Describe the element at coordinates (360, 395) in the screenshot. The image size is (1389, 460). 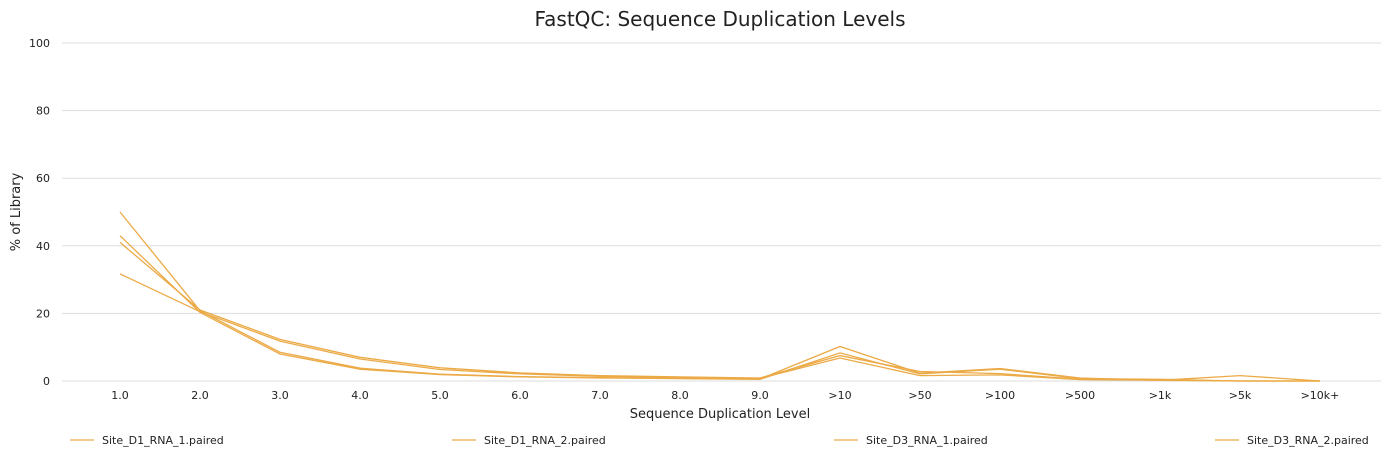
I see `x-tick-label: 4.0` at that location.